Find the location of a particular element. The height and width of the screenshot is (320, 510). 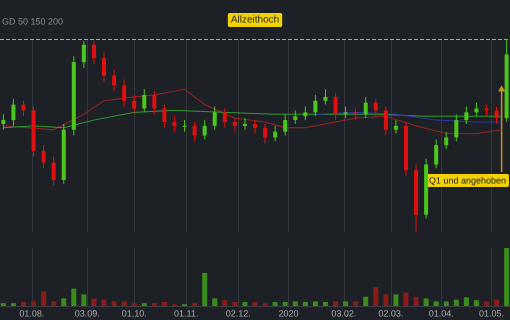

x-tick-label: 01.04. is located at coordinates (441, 313).